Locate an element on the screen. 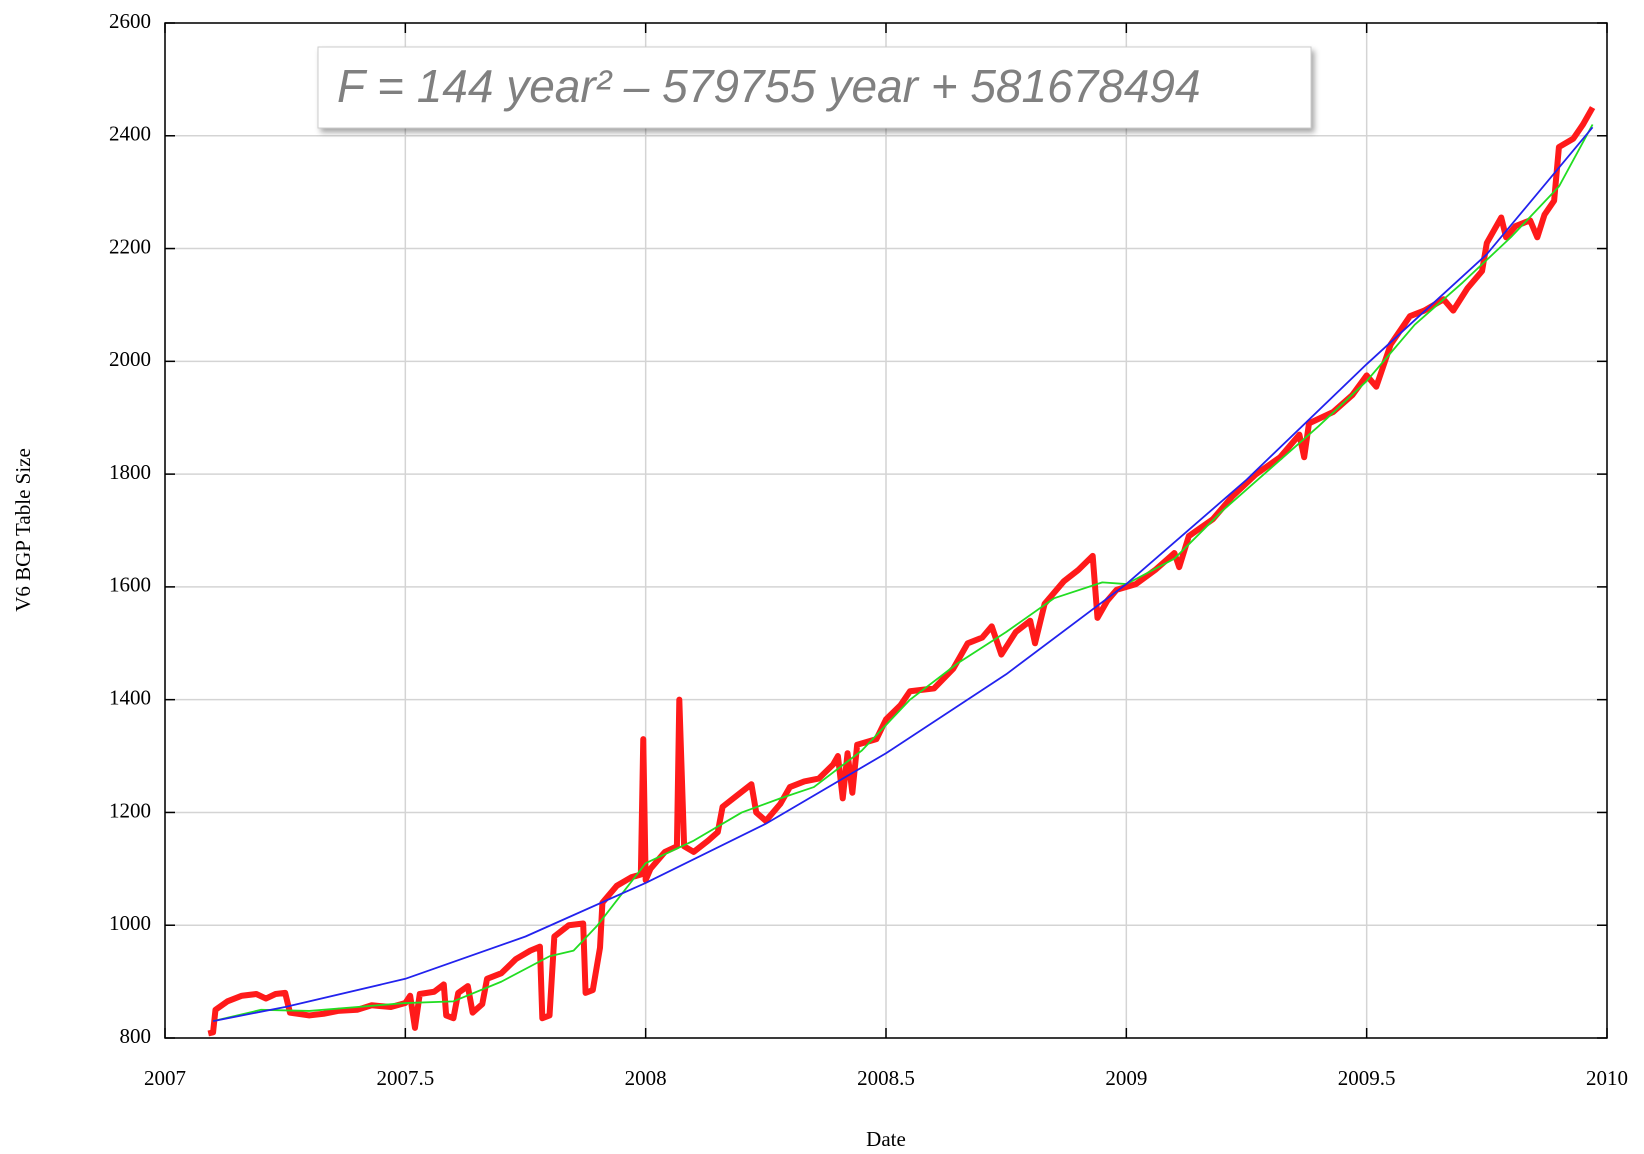 The height and width of the screenshot is (1154, 1644). x-tick-label: 2008 is located at coordinates (646, 1078).